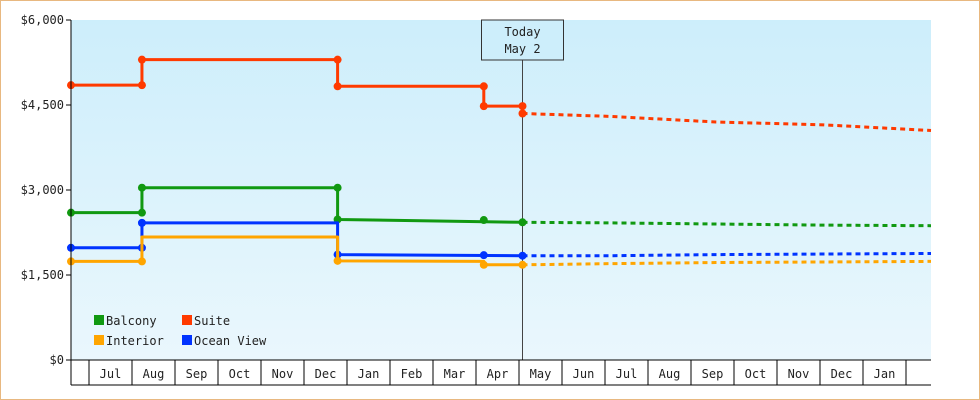 Image resolution: width=980 pixels, height=400 pixels. I want to click on y-tick-label: $1,500, so click(42, 275).